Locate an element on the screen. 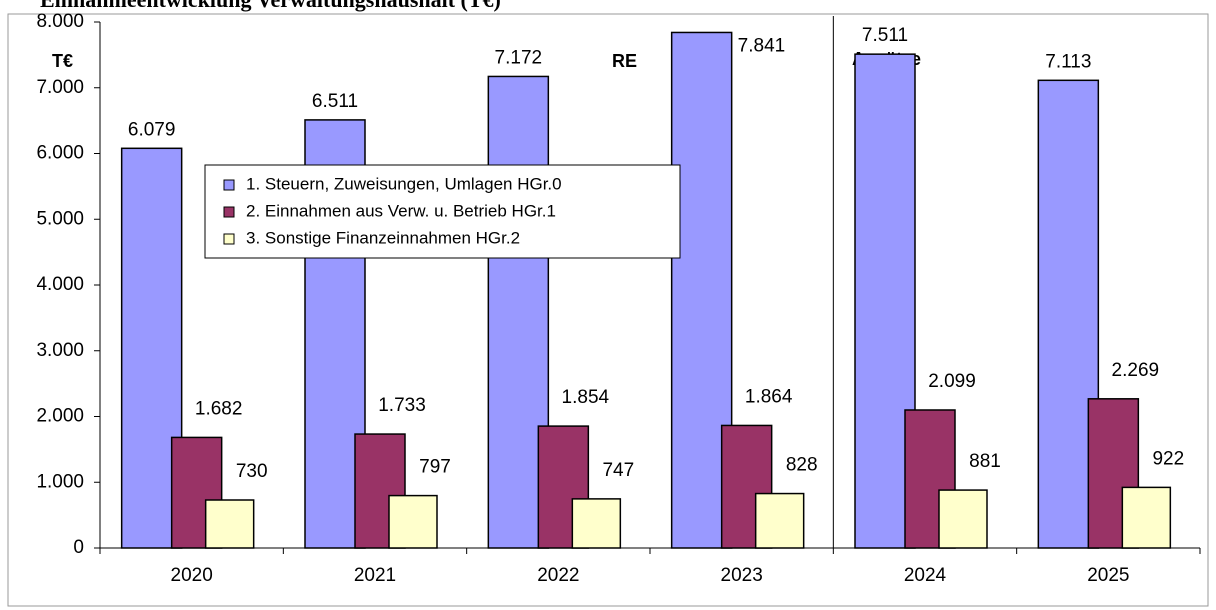  data-label: 747 is located at coordinates (618, 470).